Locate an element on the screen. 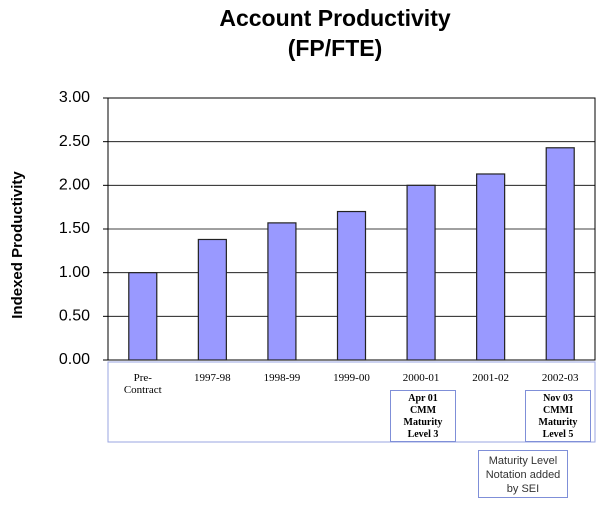 The width and height of the screenshot is (605, 507). y-axis-label: Indexed Productivity is located at coordinates (17, 245).